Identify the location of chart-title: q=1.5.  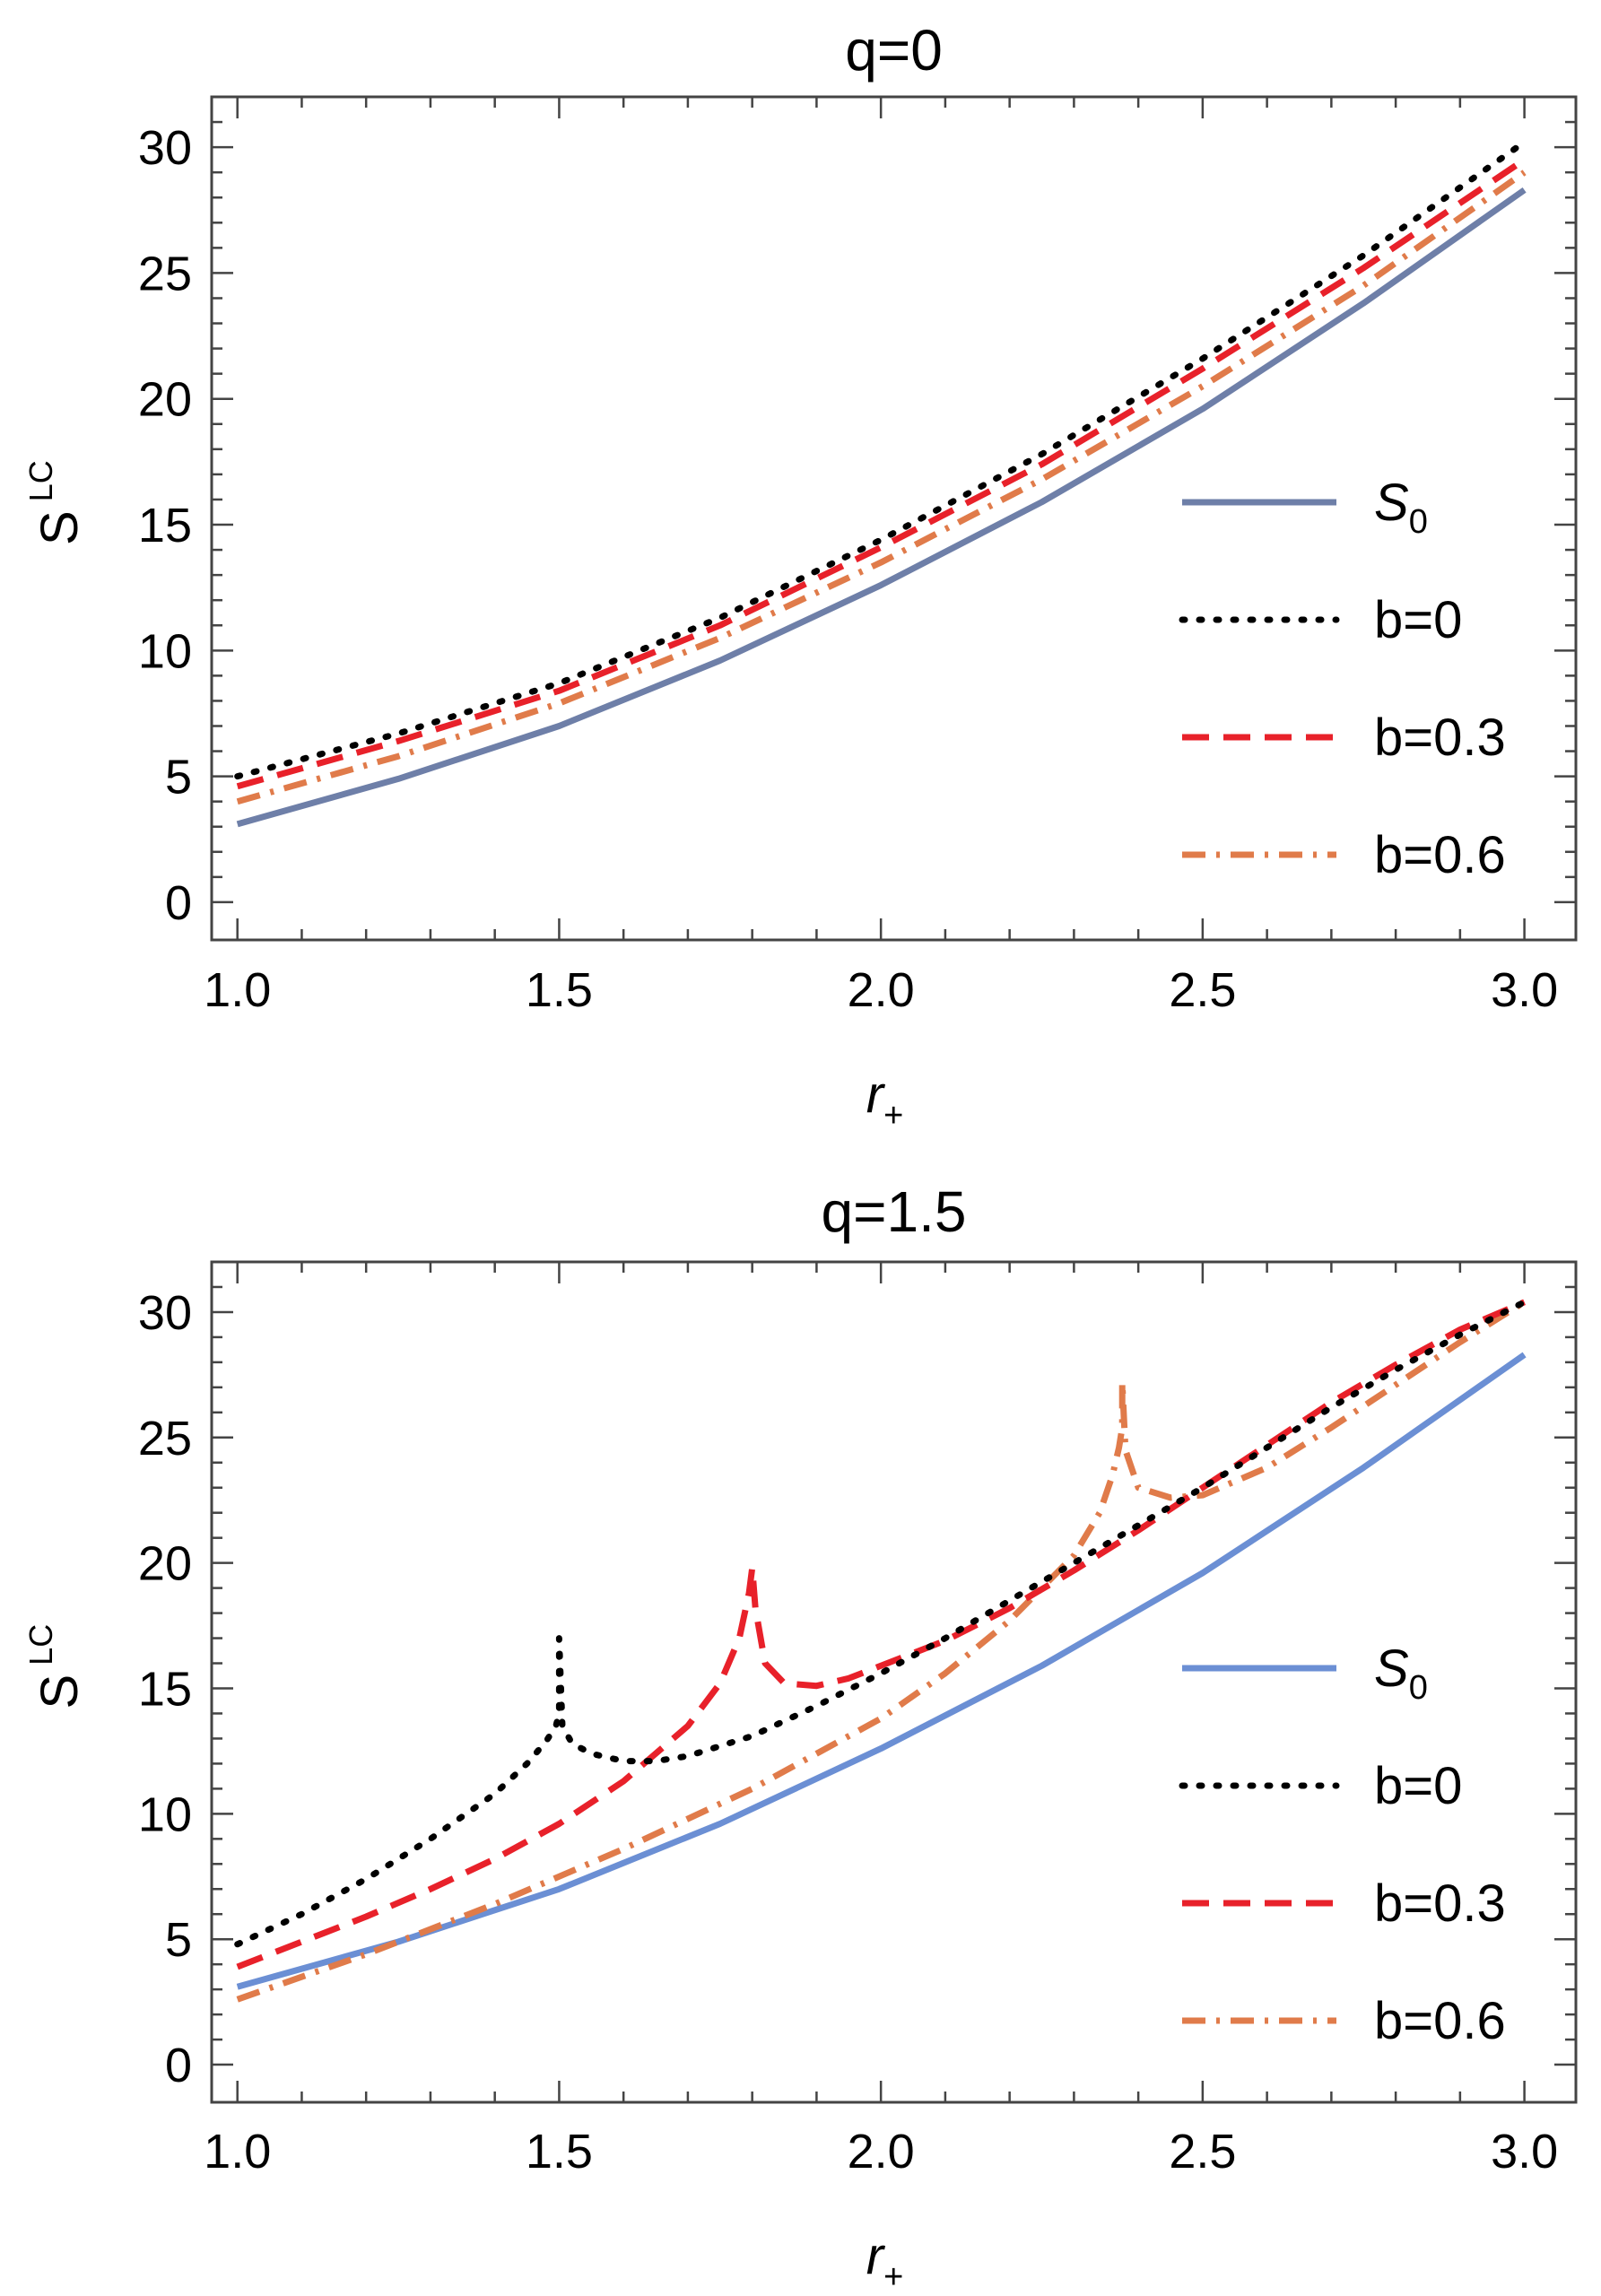
(894, 1211).